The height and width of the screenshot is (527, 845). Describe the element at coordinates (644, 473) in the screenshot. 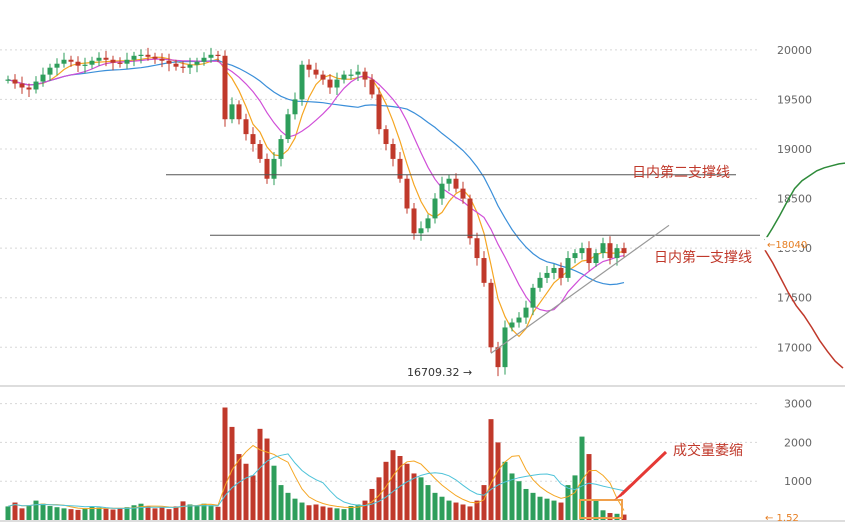

I see `volume-arrow-shaft` at that location.